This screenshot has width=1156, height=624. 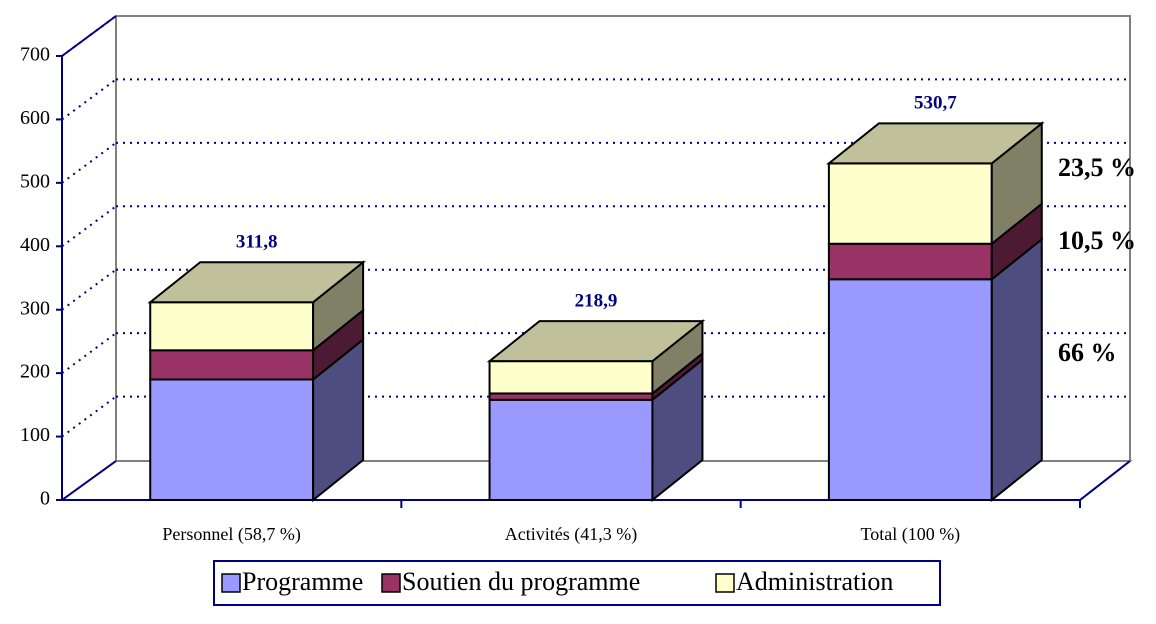 I want to click on bar-side, so click(x=1016, y=370).